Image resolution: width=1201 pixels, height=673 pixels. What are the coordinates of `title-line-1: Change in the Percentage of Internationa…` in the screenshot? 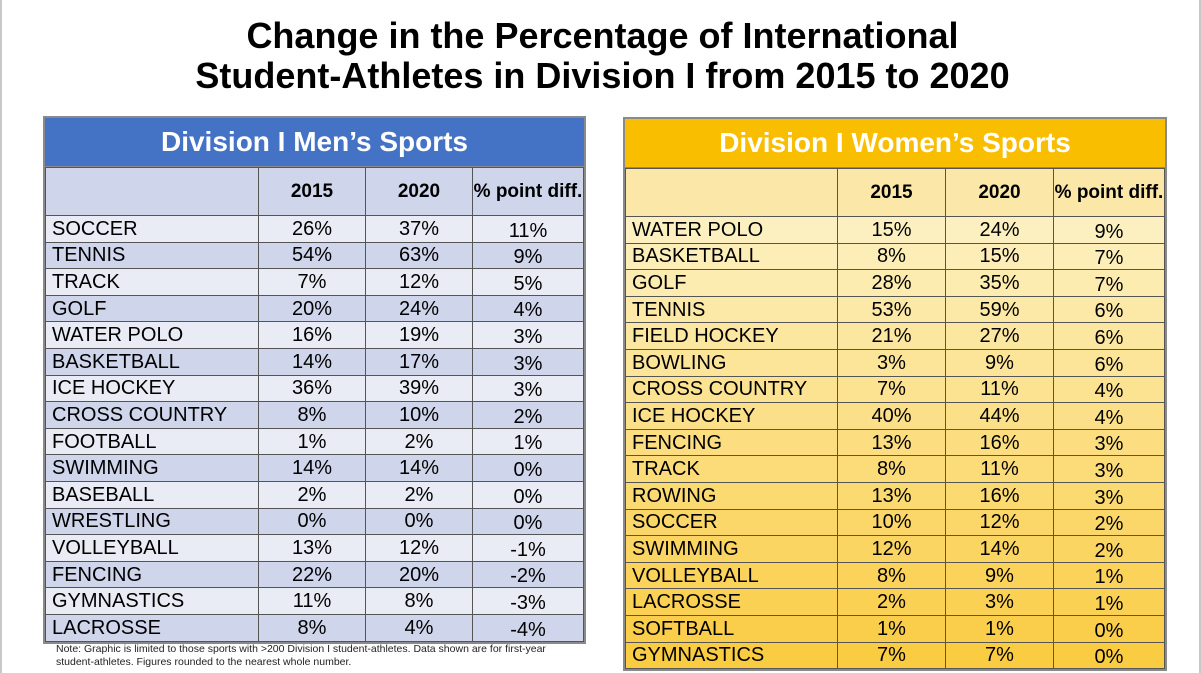 It's located at (602, 35).